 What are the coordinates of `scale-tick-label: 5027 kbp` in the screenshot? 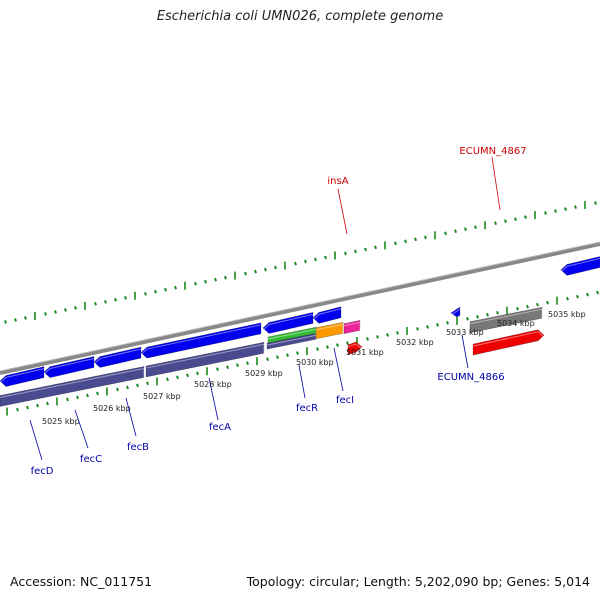 It's located at (162, 396).